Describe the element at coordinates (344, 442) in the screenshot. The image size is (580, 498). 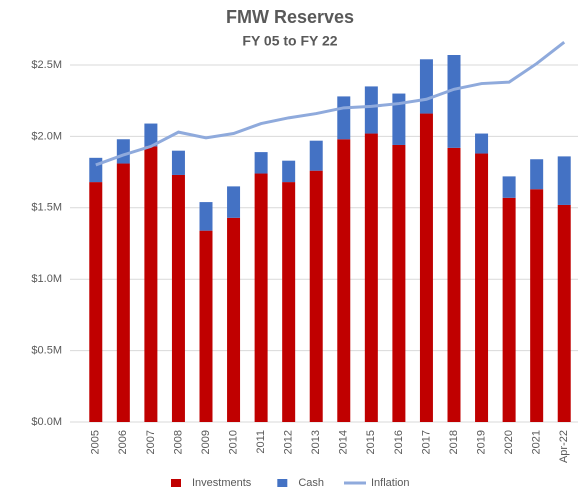
I see `x-tick-label: 2014` at that location.